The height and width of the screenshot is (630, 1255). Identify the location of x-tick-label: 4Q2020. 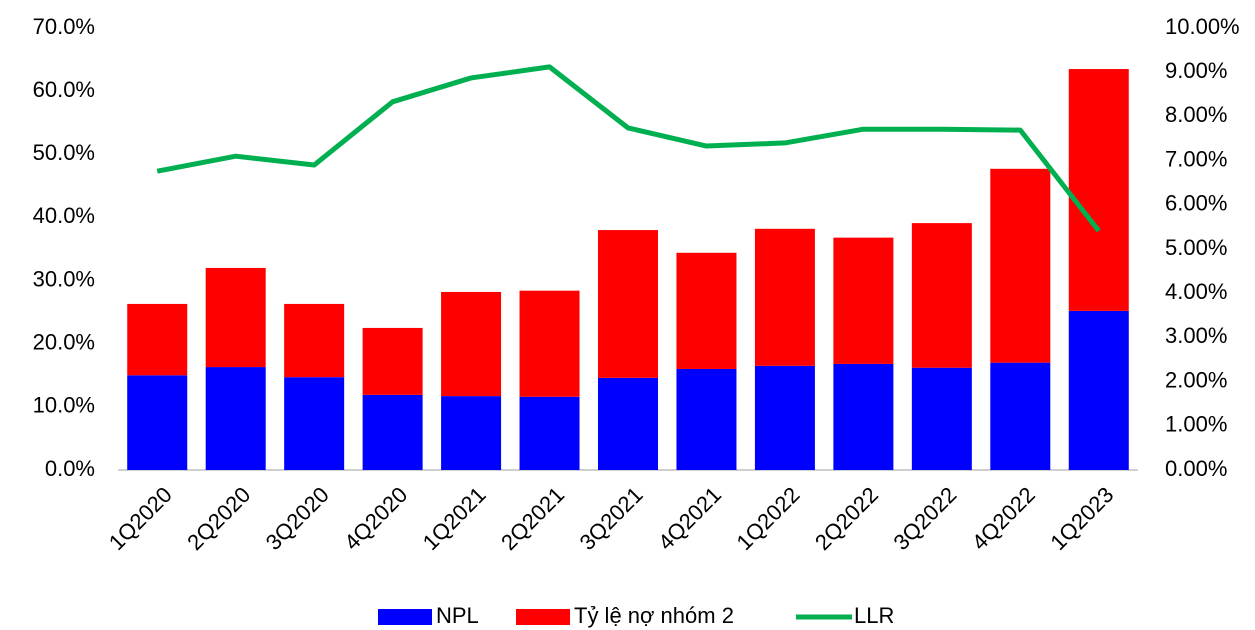
(375, 518).